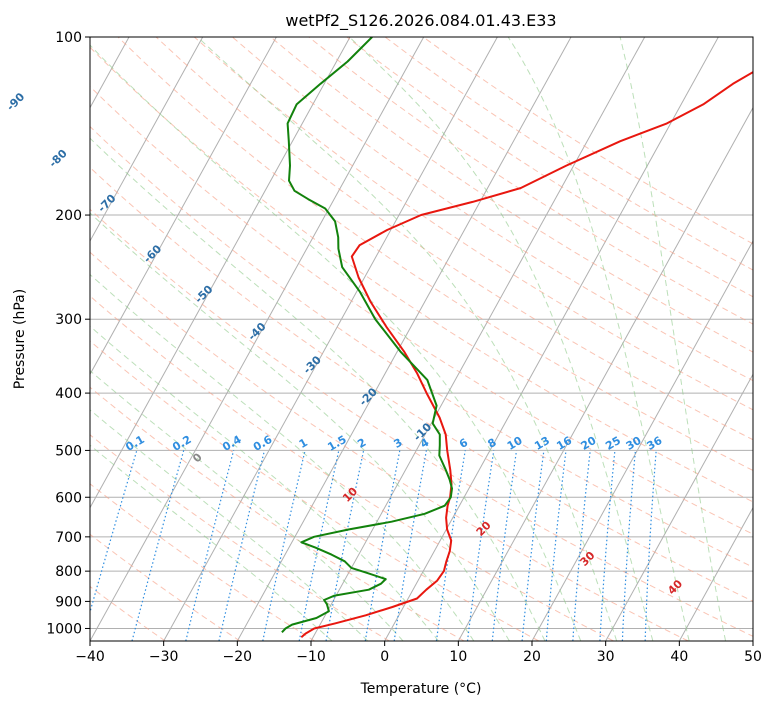 Image resolution: width=775 pixels, height=708 pixels. Describe the element at coordinates (164, 657) in the screenshot. I see `x-tick-label: −30` at that location.